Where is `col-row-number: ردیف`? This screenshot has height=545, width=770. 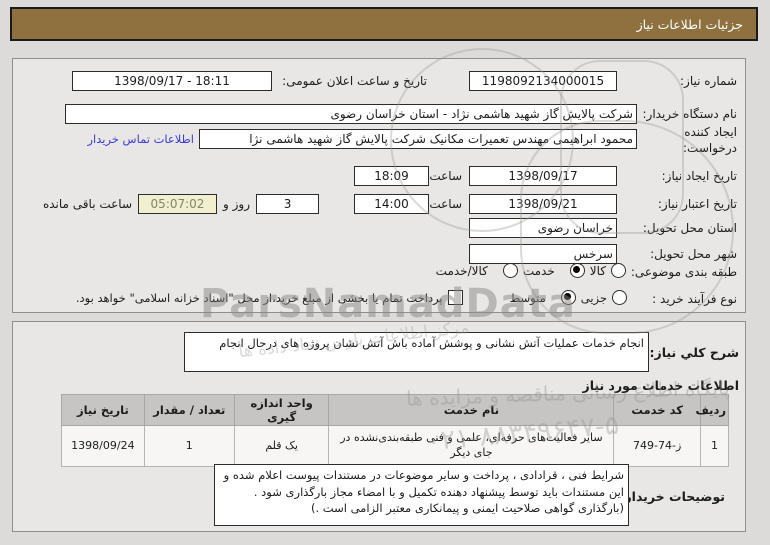 col-row-number: ردیف is located at coordinates (712, 410).